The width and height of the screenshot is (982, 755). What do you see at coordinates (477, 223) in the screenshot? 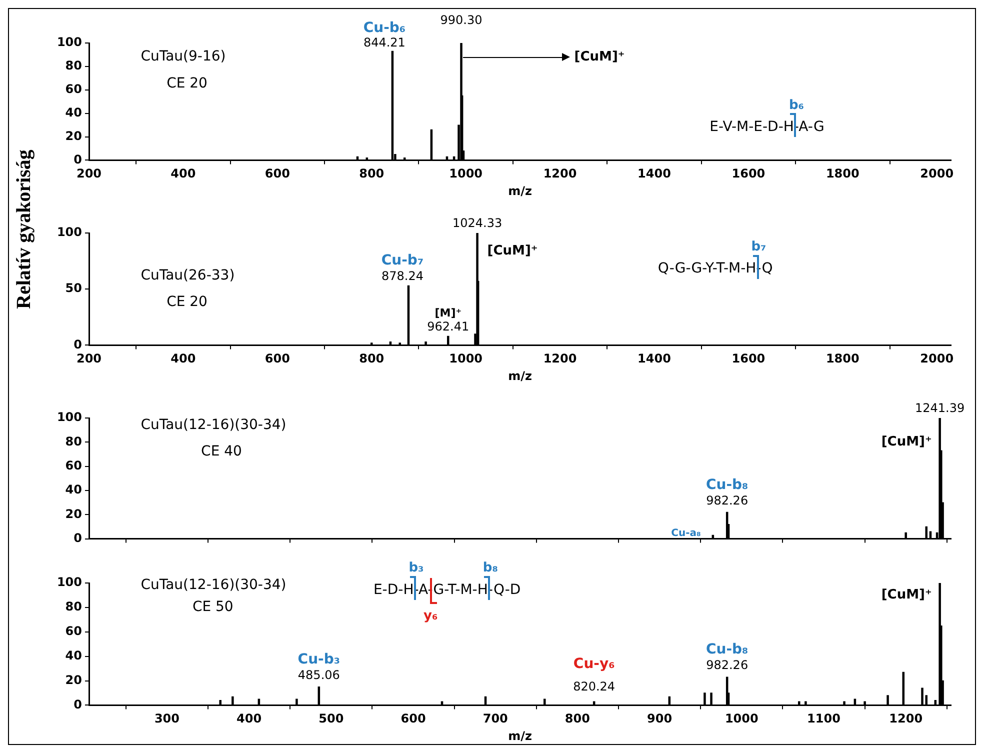
I see `annotation: 1024.33` at bounding box center [477, 223].